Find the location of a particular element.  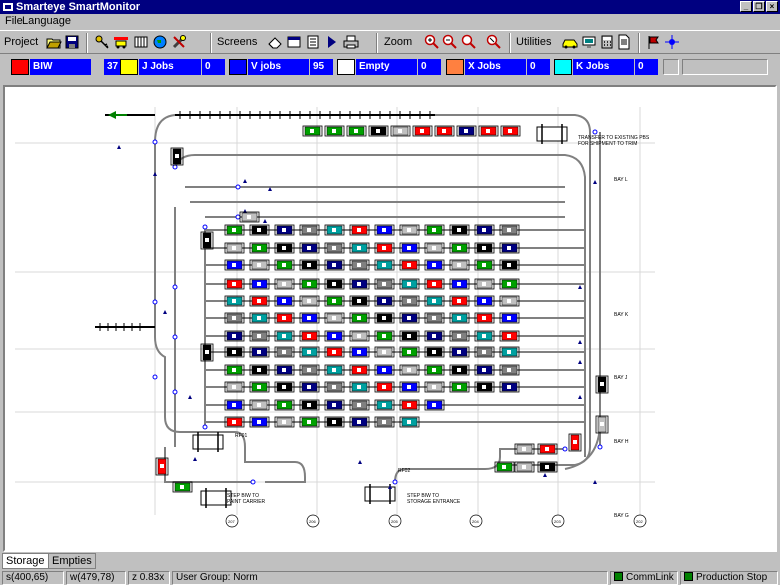

eraser-icon is located at coordinates (275, 42).